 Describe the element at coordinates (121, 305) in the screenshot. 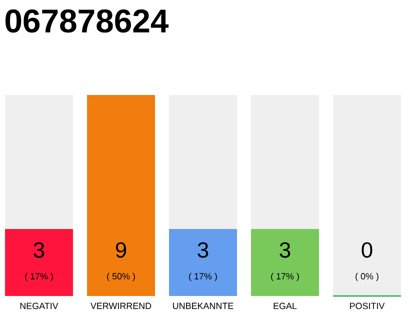

I see `x-tick-label: VERWIRREND` at that location.